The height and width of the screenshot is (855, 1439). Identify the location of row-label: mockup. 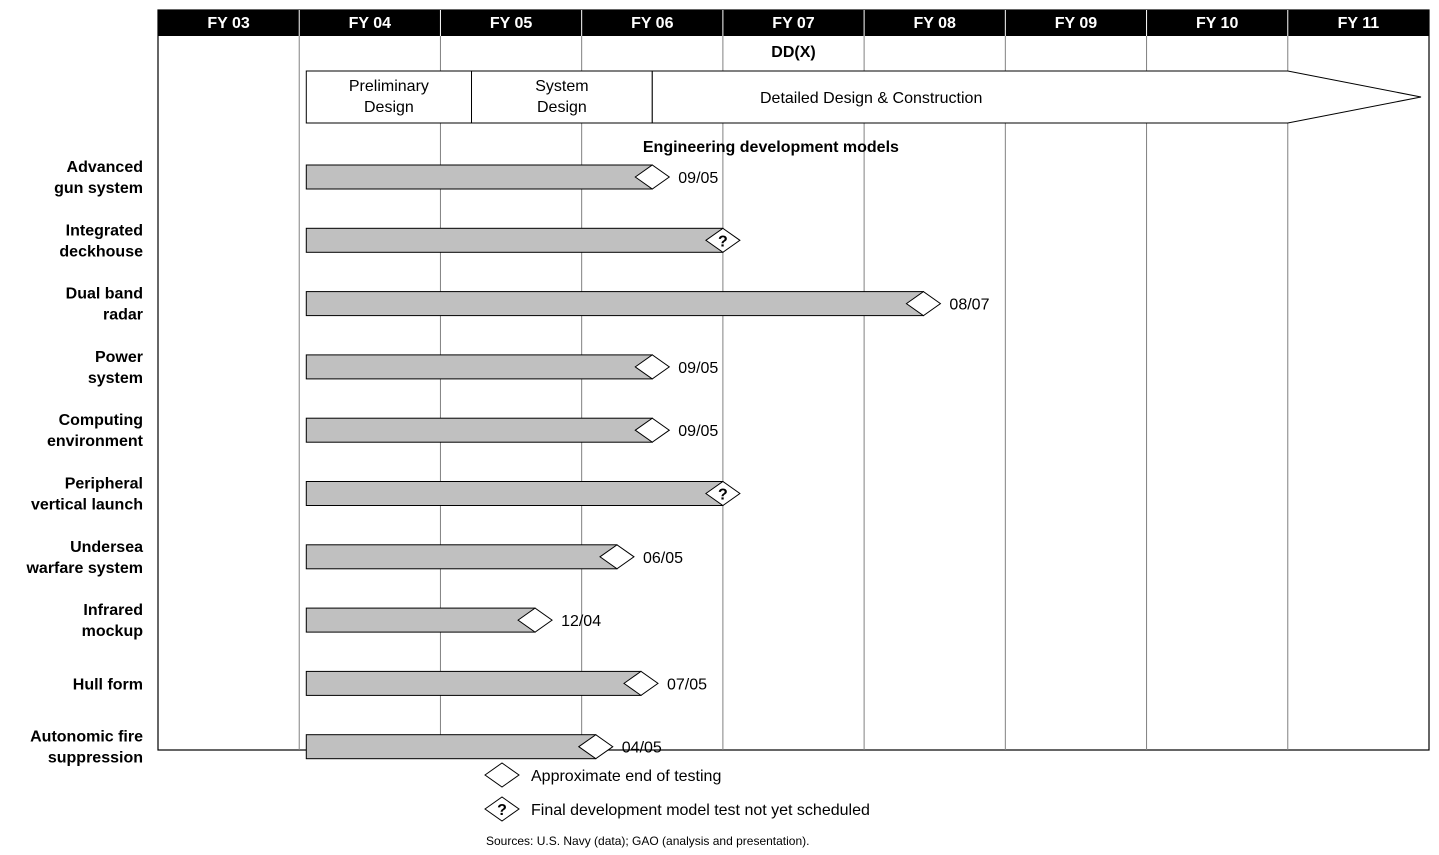
(113, 631).